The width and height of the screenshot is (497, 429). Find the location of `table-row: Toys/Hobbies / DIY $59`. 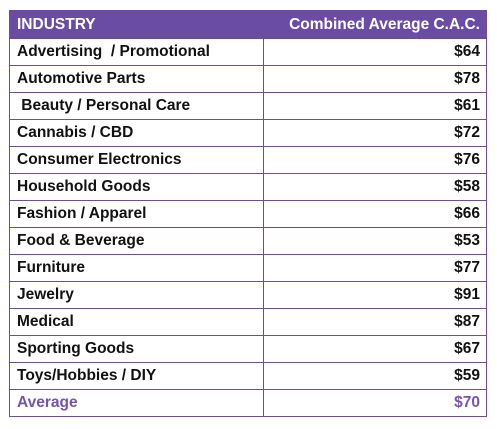

table-row: Toys/Hobbies / DIY $59 is located at coordinates (248, 376).